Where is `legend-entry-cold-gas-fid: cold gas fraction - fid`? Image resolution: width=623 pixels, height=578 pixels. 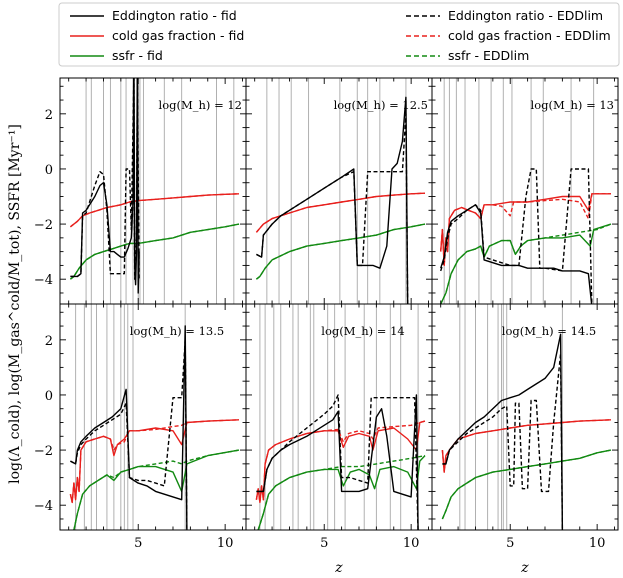
legend-entry-cold-gas-fid: cold gas fraction - fid is located at coordinates (157, 35).